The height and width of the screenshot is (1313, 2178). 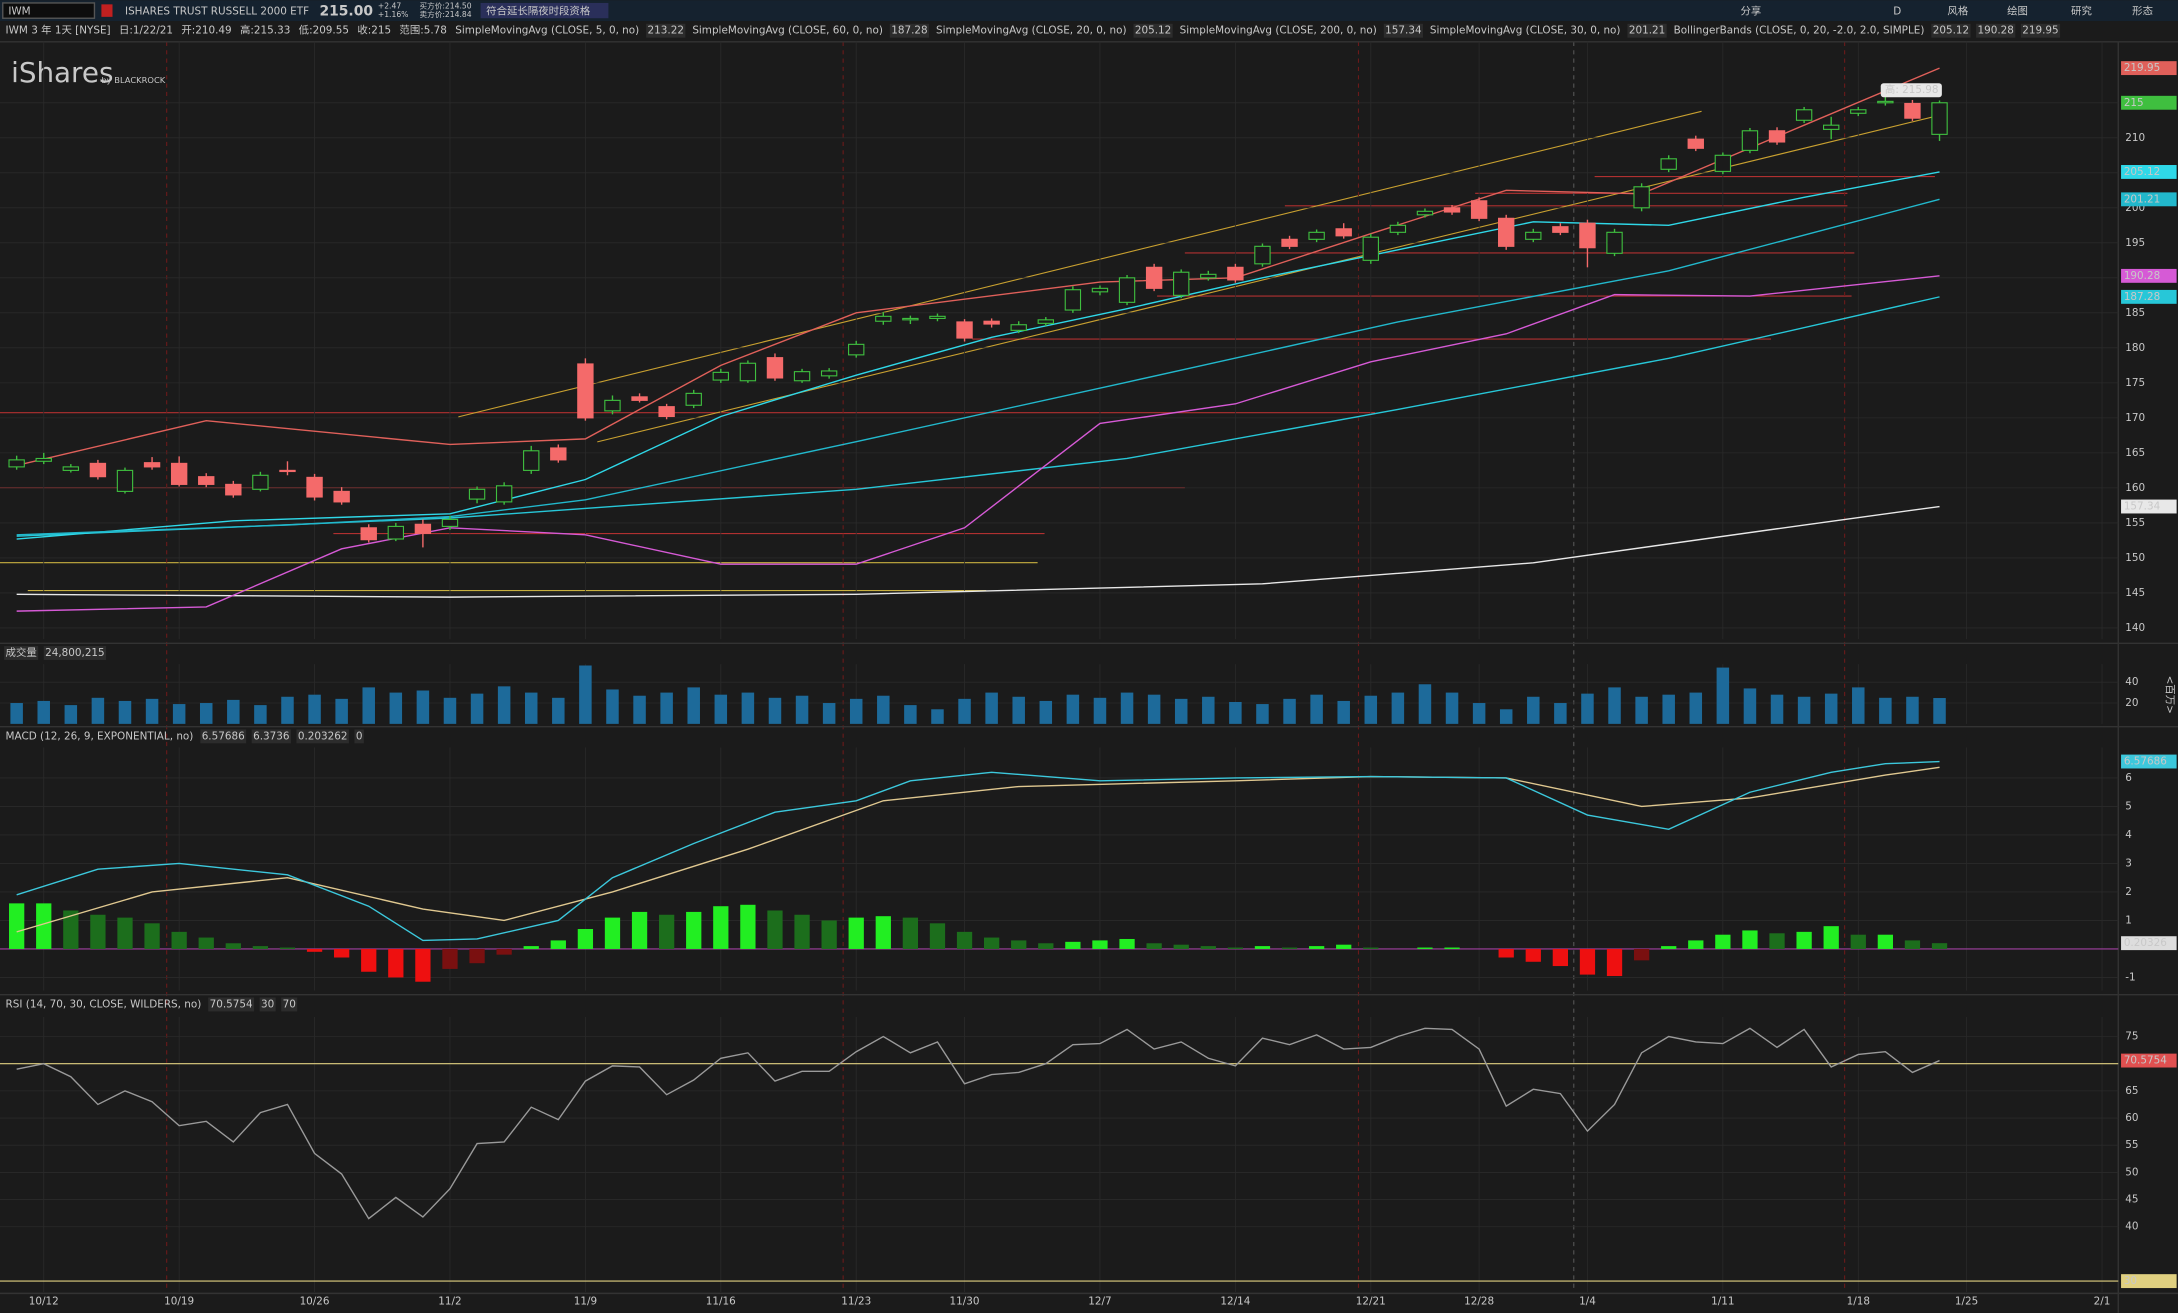 What do you see at coordinates (2081, 10) in the screenshot?
I see `study-button: 研究` at bounding box center [2081, 10].